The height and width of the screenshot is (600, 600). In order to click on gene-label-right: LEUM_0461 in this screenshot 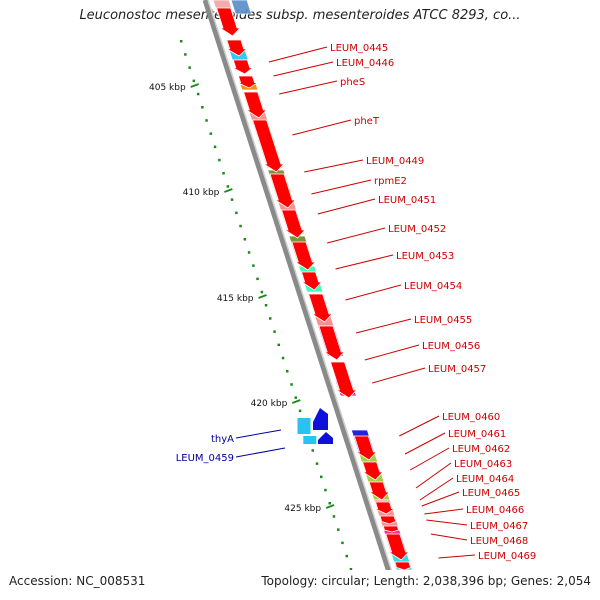, I will do `click(477, 434)`.